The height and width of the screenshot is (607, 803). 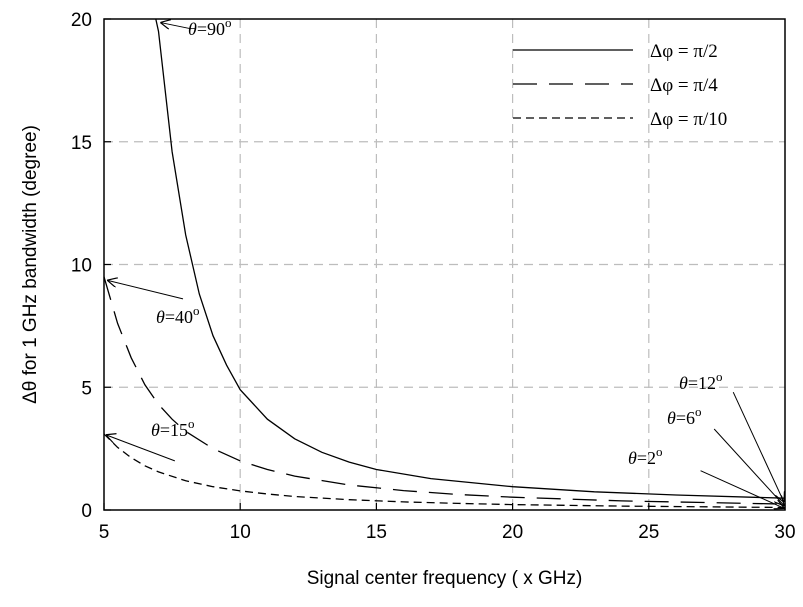 I want to click on annotation-value: =90, so click(x=211, y=29).